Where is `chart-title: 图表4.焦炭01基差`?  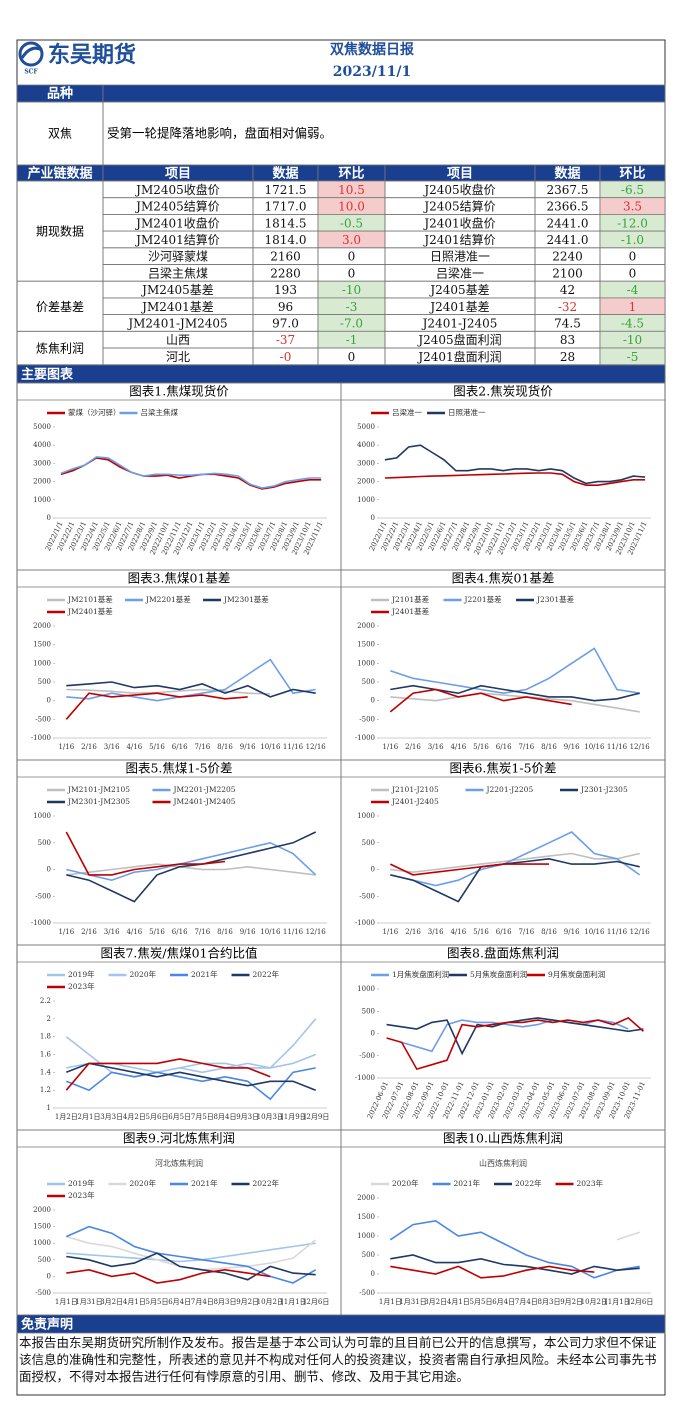
chart-title: 图表4.焦炭01基差 is located at coordinates (503, 578).